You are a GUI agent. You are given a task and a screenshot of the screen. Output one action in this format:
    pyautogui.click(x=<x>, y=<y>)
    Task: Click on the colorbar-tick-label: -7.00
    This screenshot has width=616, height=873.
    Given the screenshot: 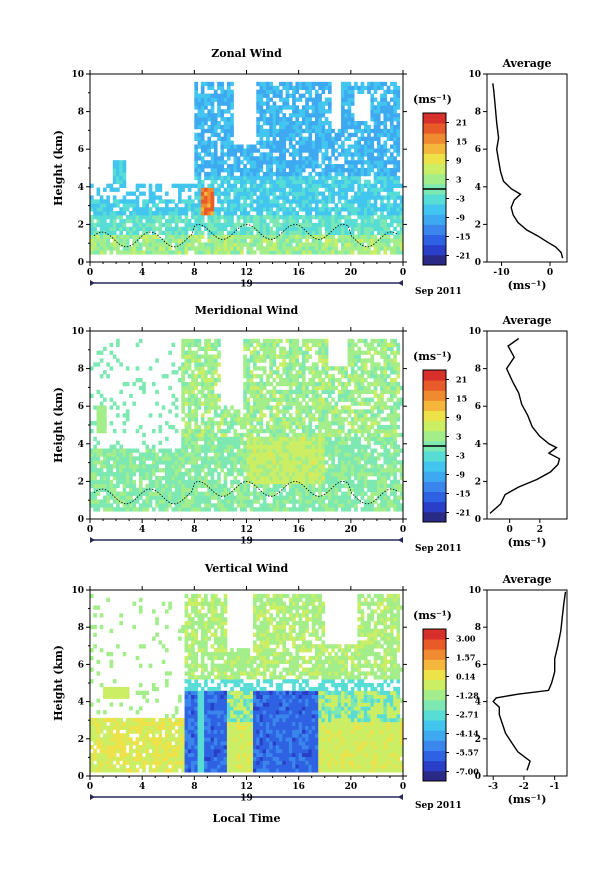 What is the action you would take?
    pyautogui.click(x=467, y=772)
    